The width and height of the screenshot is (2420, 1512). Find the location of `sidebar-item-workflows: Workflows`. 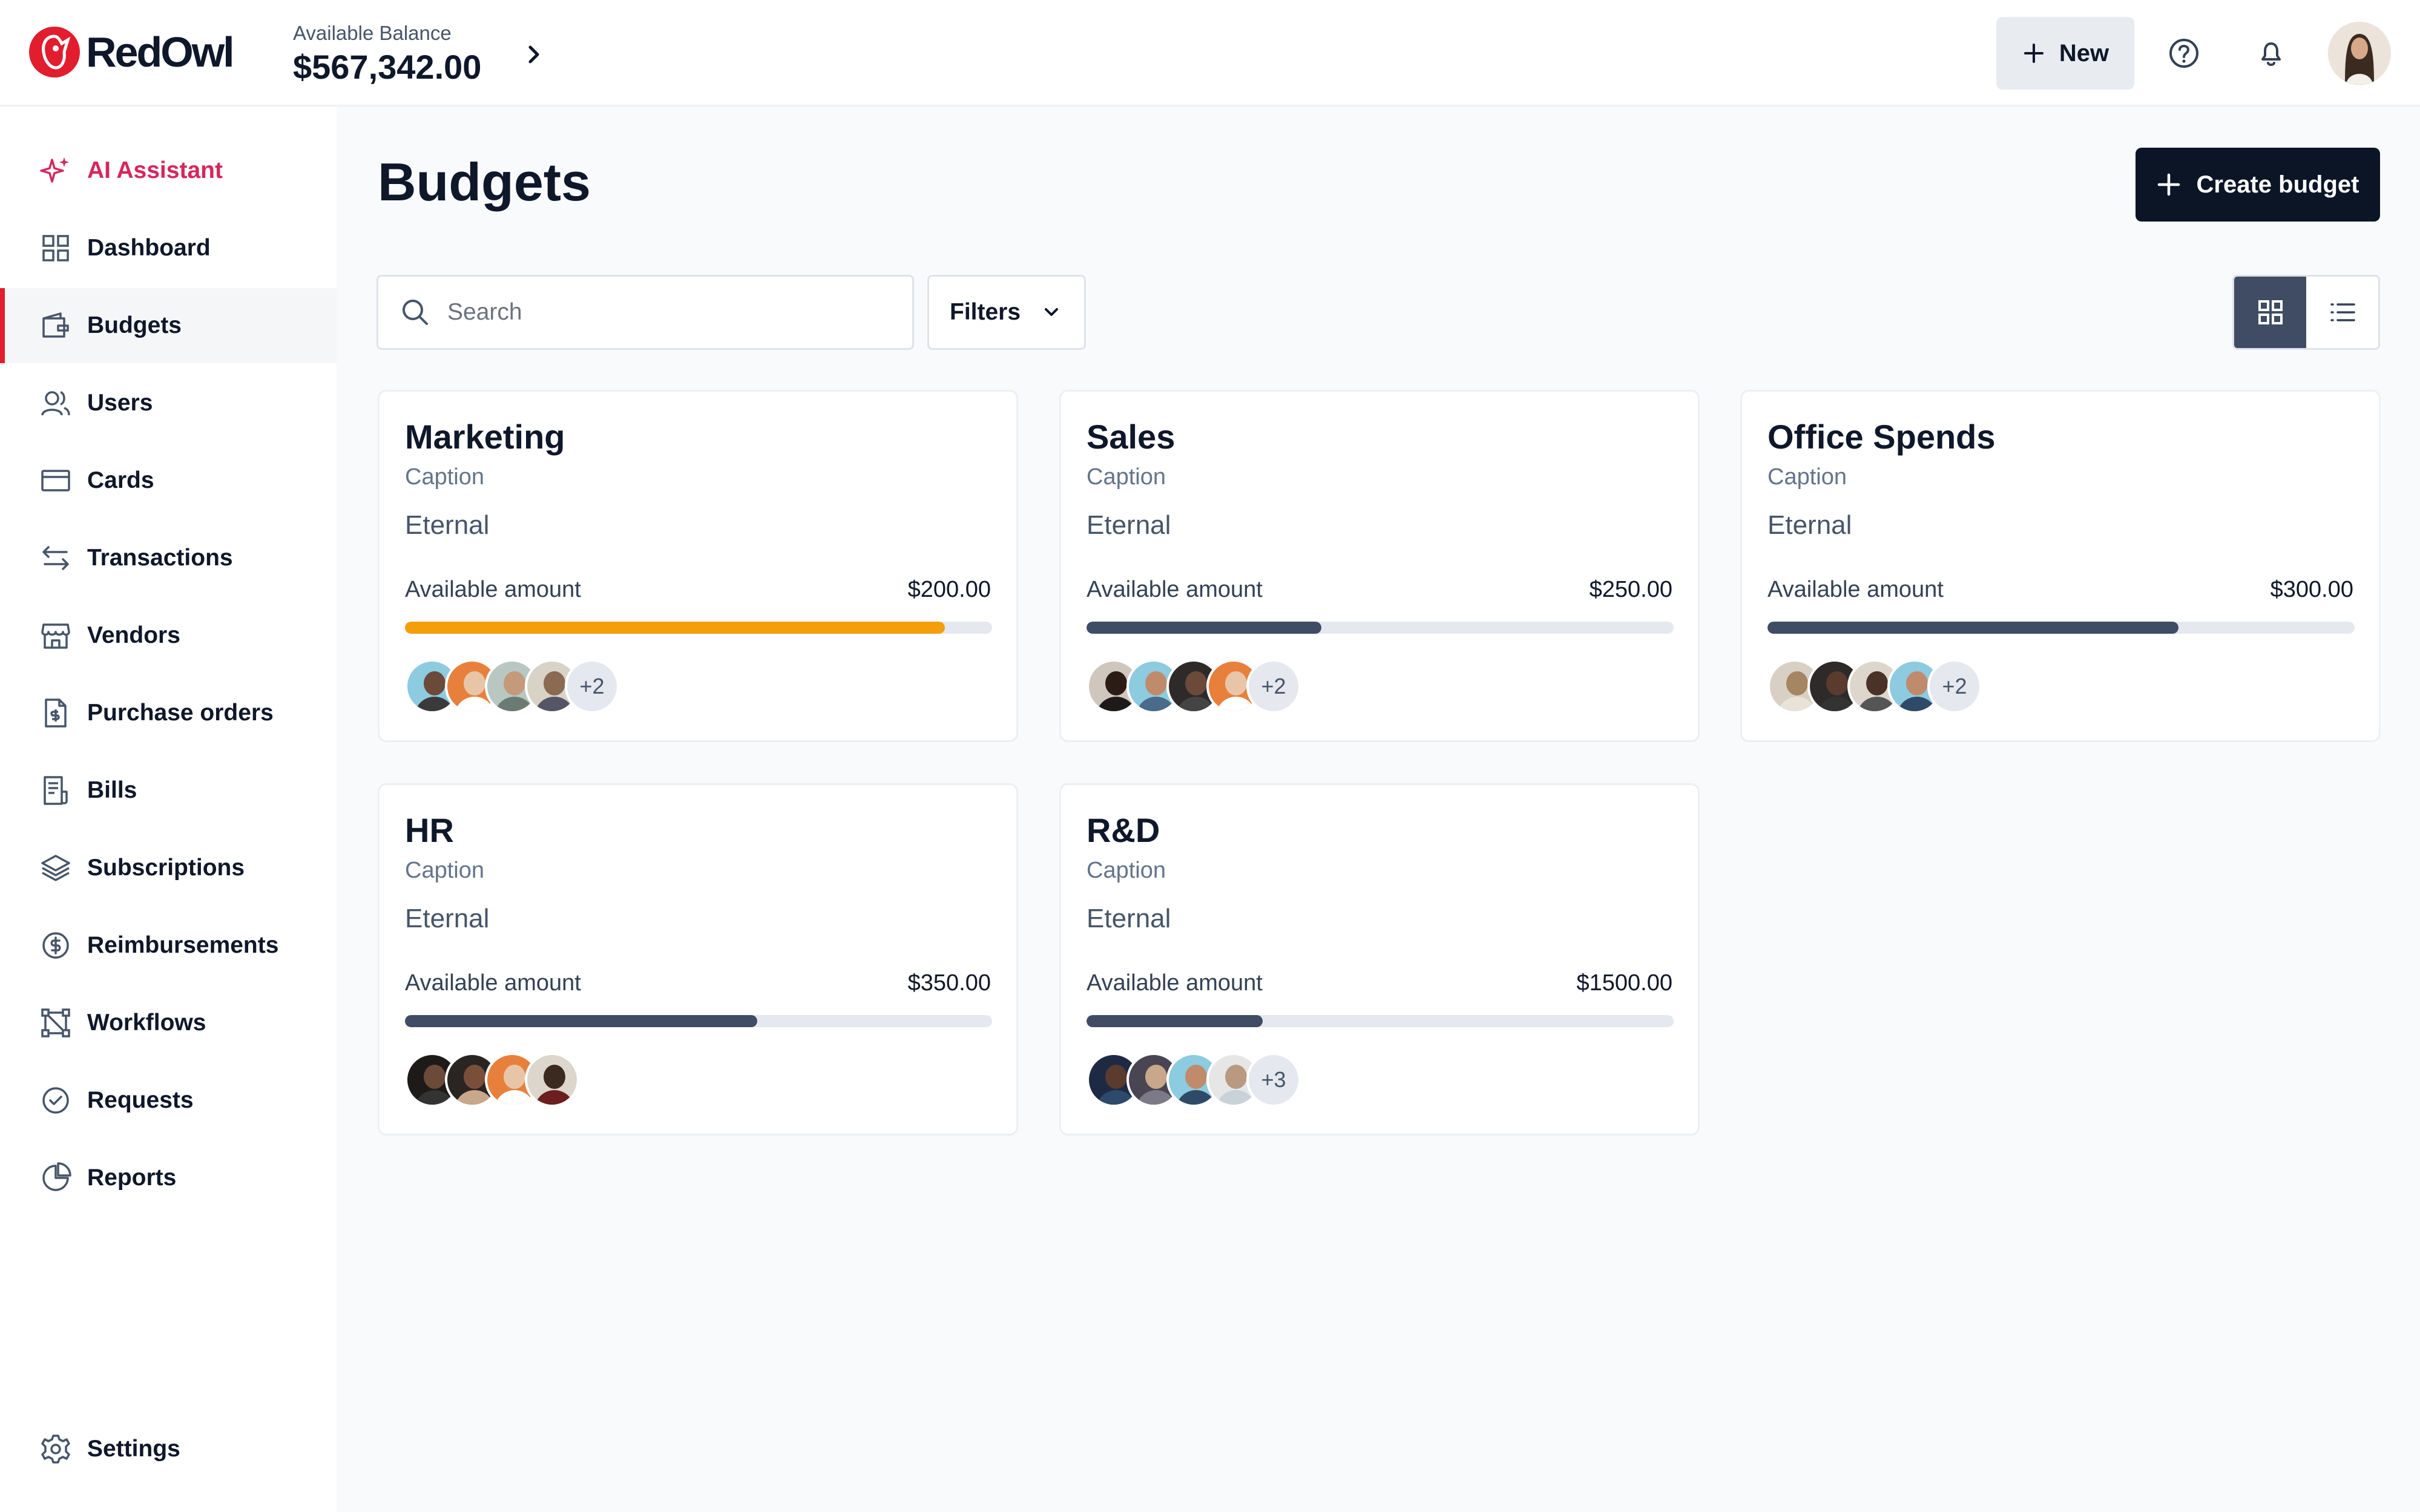

sidebar-item-workflows: Workflows is located at coordinates (169, 1022).